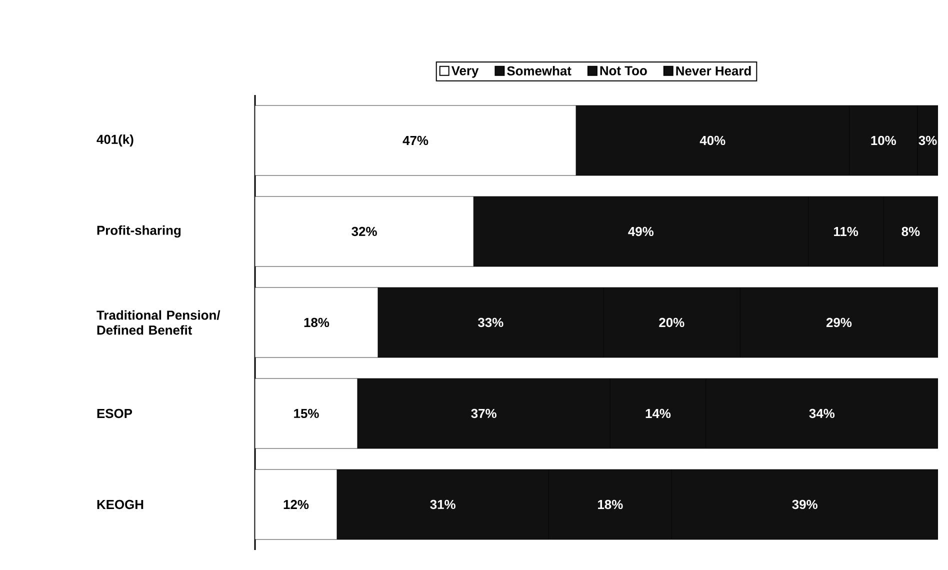  Describe the element at coordinates (805, 505) in the screenshot. I see `data-label: 39%` at that location.